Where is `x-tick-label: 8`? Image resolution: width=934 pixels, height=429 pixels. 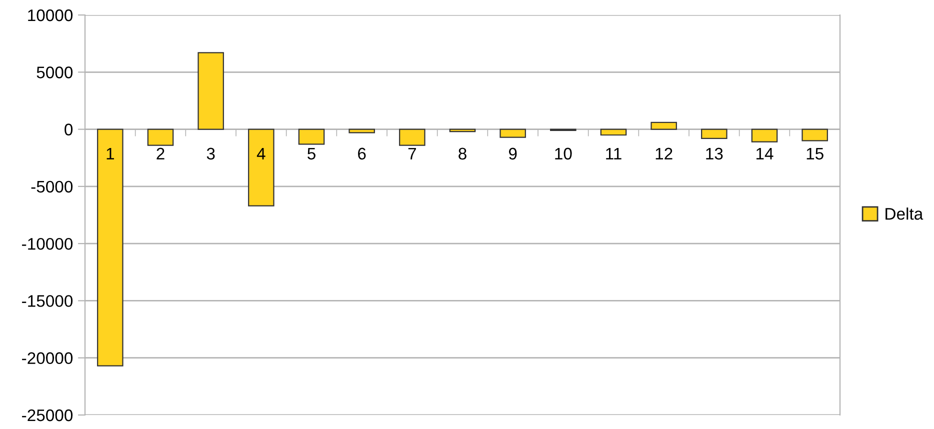 x-tick-label: 8 is located at coordinates (462, 154).